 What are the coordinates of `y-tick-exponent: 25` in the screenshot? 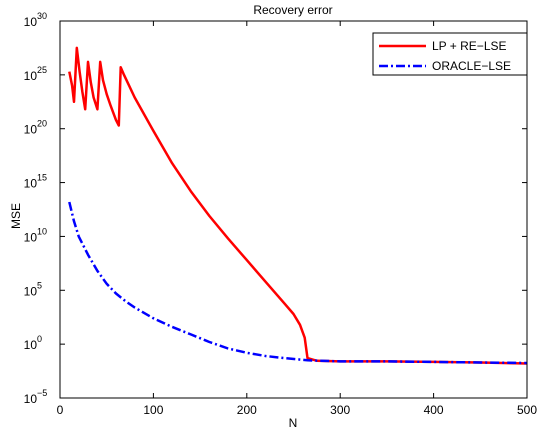 It's located at (42, 70).